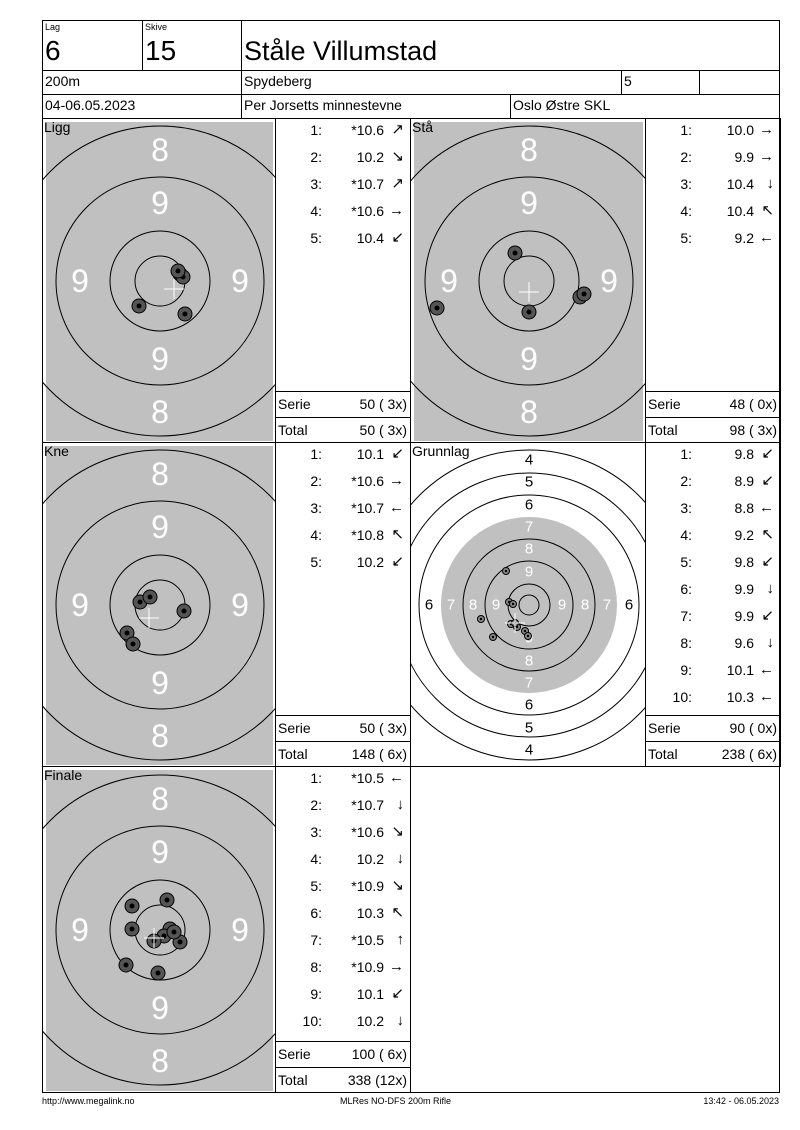  I want to click on shooter-name: Ståle Villumstad, so click(341, 51).